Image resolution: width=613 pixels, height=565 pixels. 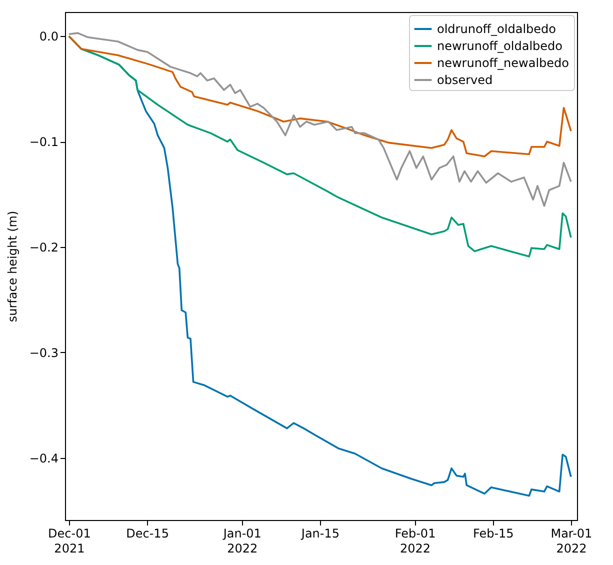 I want to click on x-tick-label: Jan-15, so click(x=320, y=533).